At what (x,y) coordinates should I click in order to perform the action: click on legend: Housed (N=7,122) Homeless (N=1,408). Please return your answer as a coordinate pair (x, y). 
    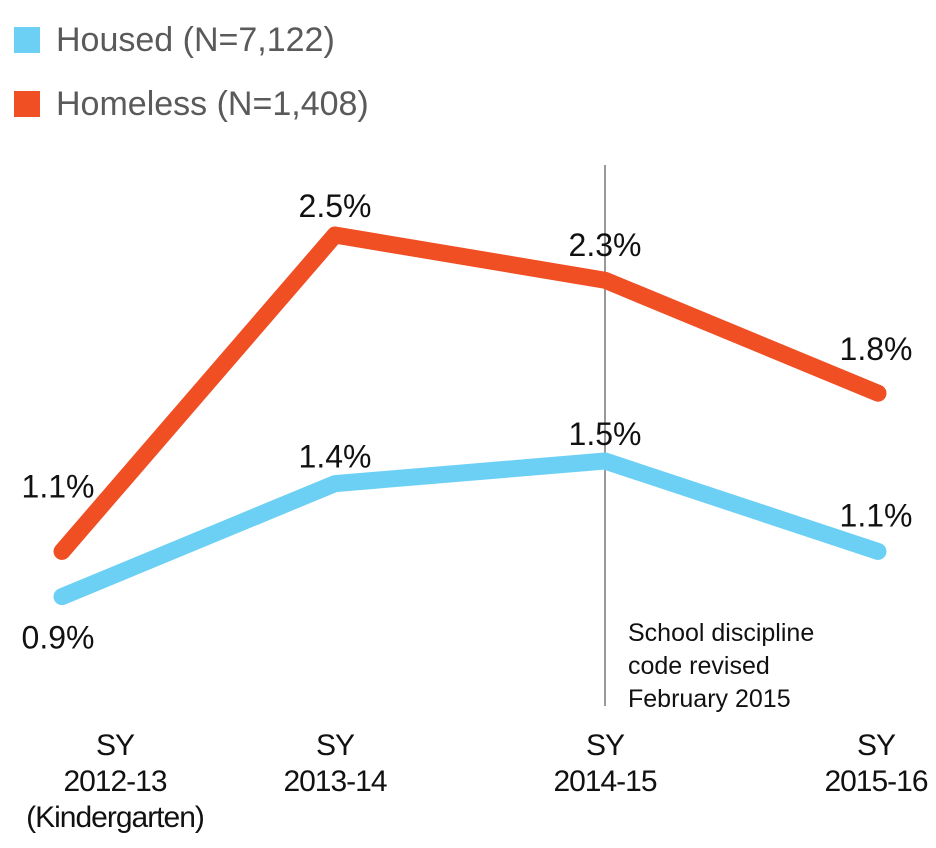
    Looking at the image, I should click on (191, 72).